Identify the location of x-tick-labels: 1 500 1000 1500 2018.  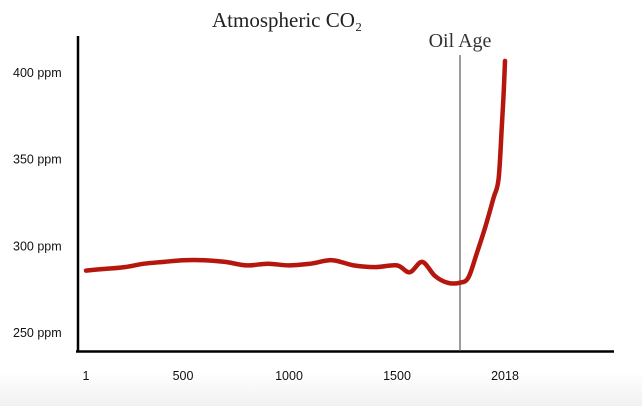
(301, 376).